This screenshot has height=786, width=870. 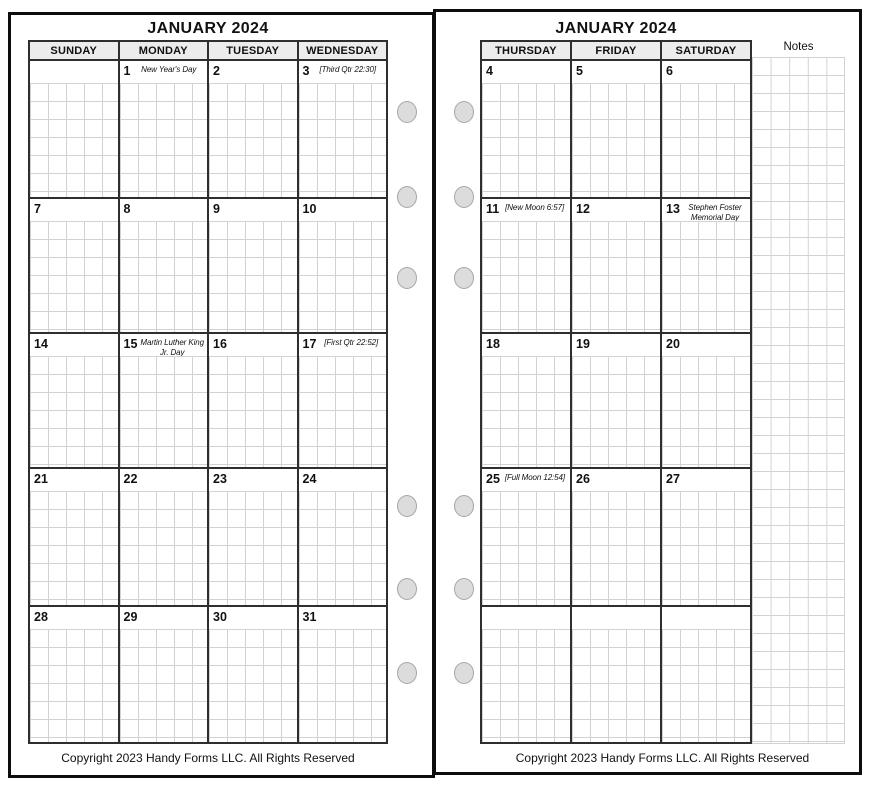 I want to click on date-band: 19, so click(x=616, y=345).